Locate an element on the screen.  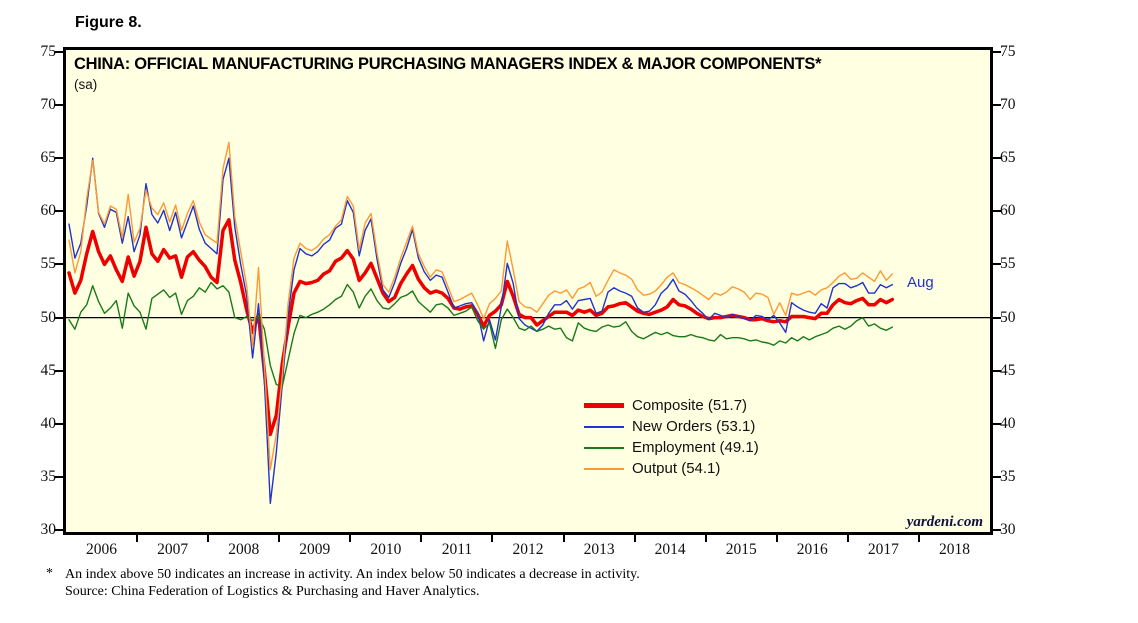
footnote-asterisk: * is located at coordinates (49, 573).